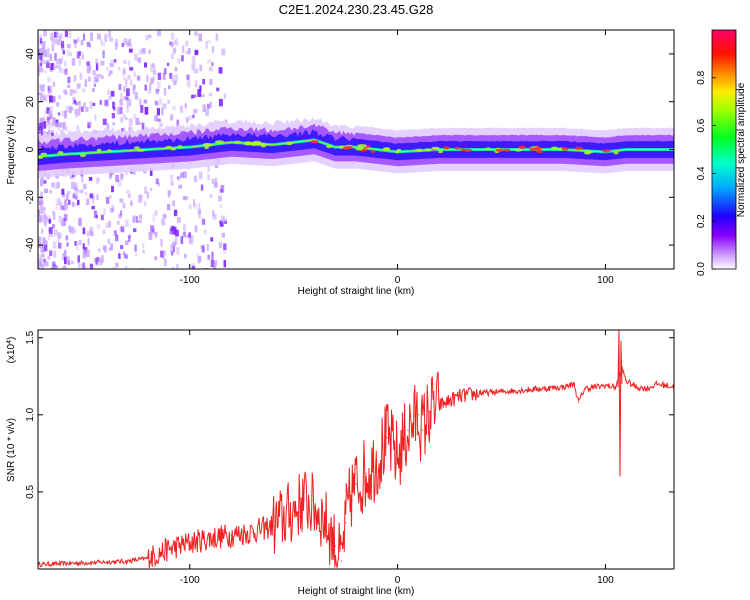 This screenshot has height=600, width=750. Describe the element at coordinates (701, 221) in the screenshot. I see `colorbar-tick-label: 0.2` at that location.